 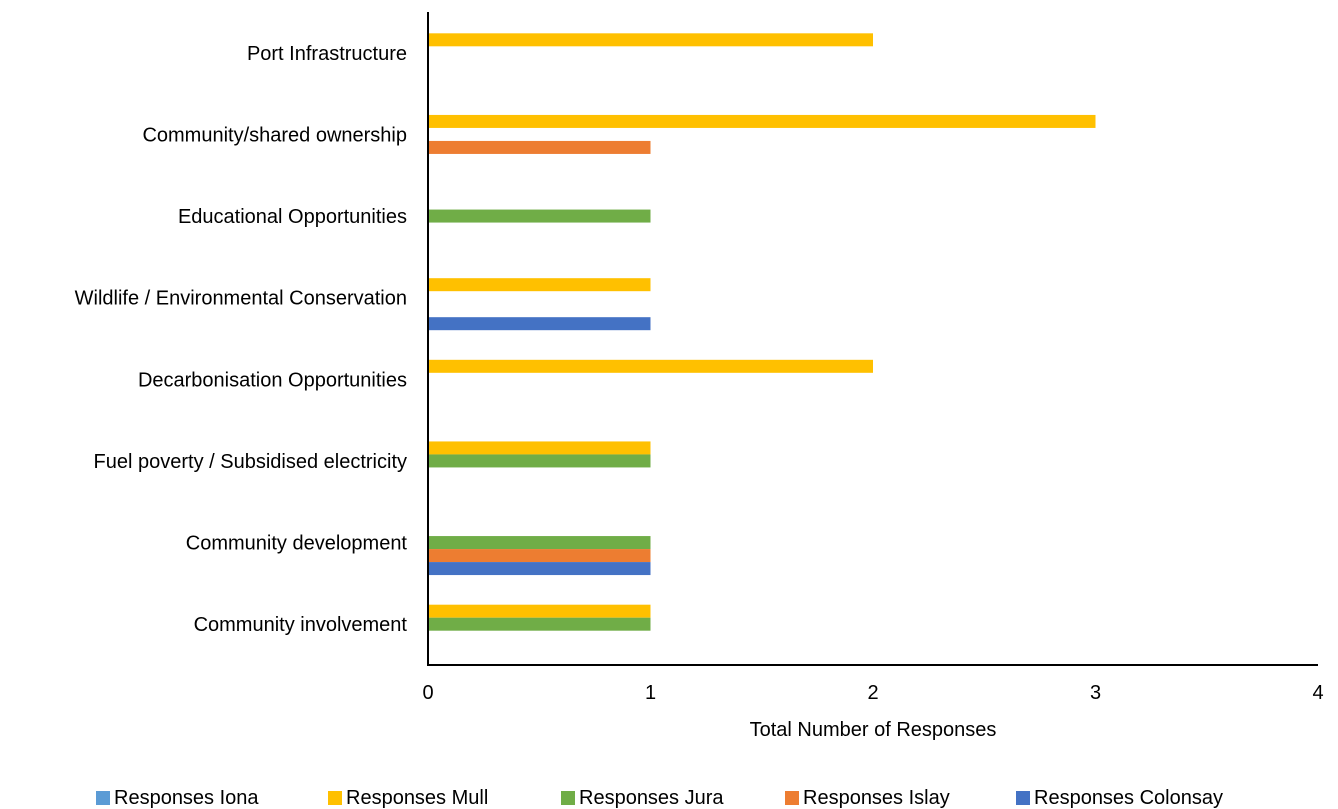 What do you see at coordinates (1317, 693) in the screenshot?
I see `x-tick-label: 4` at bounding box center [1317, 693].